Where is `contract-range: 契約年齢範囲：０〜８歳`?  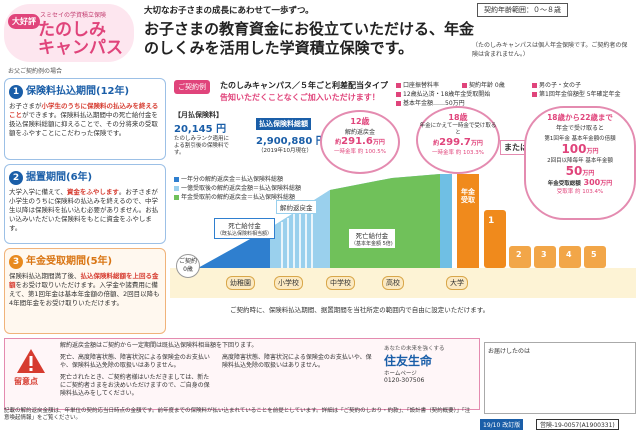
contract-range: 契約年齢範囲：０〜８歳 is located at coordinates (522, 10).